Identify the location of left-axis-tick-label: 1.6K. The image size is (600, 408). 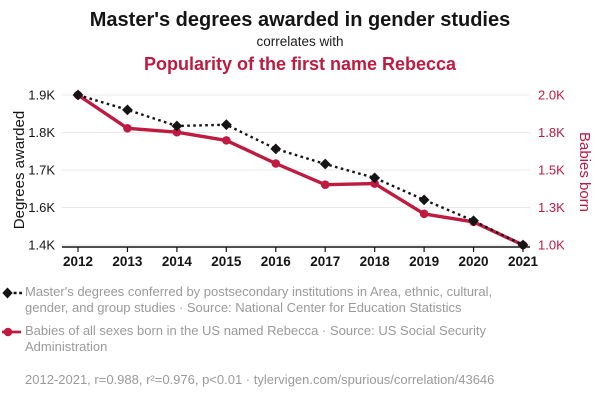
(41, 207).